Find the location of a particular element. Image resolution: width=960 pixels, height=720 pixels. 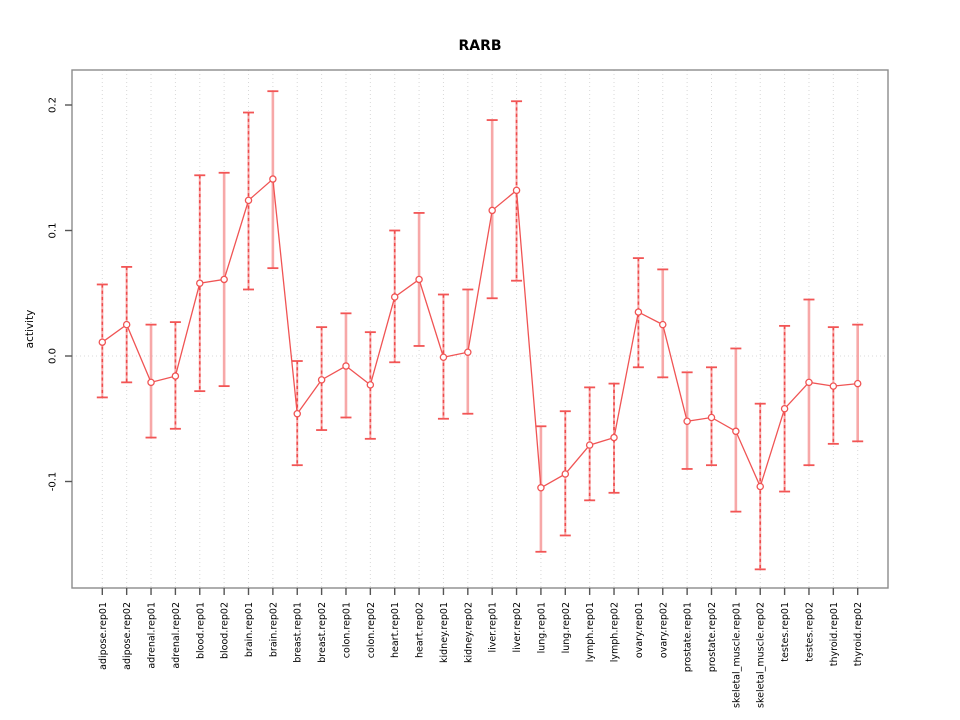

x-tick-label: ovary.rep02 is located at coordinates (663, 630).